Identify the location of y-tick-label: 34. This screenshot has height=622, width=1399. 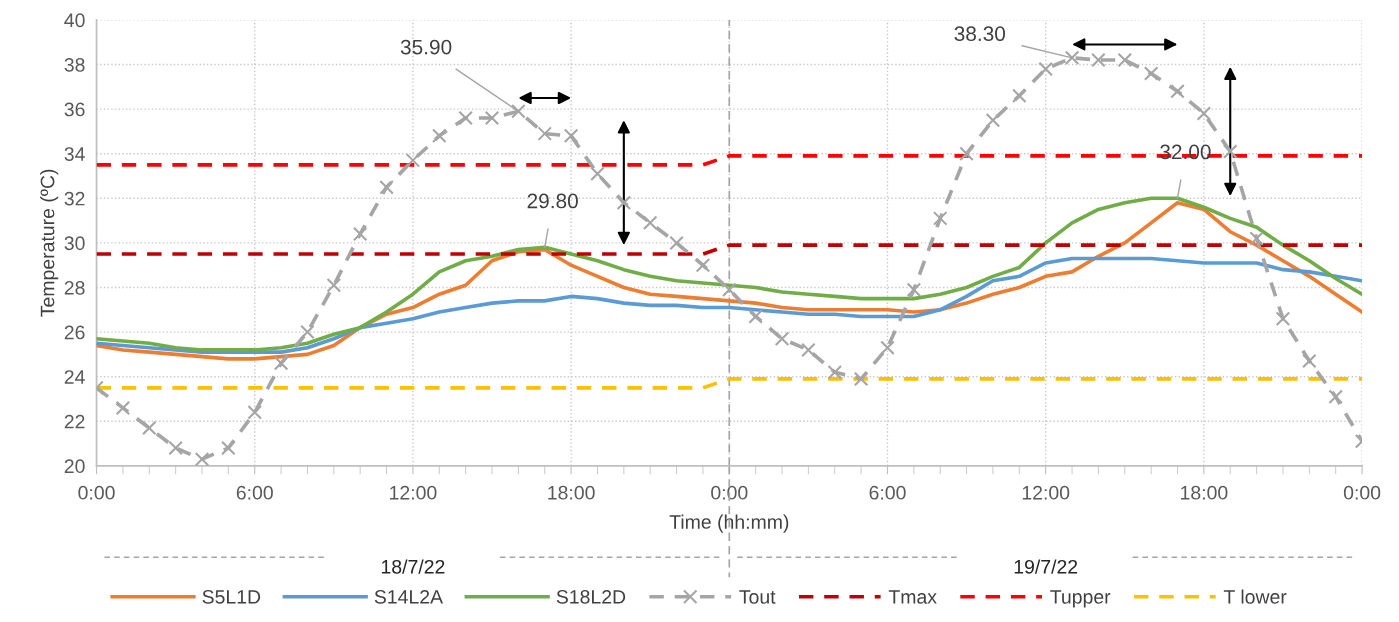
(74, 154).